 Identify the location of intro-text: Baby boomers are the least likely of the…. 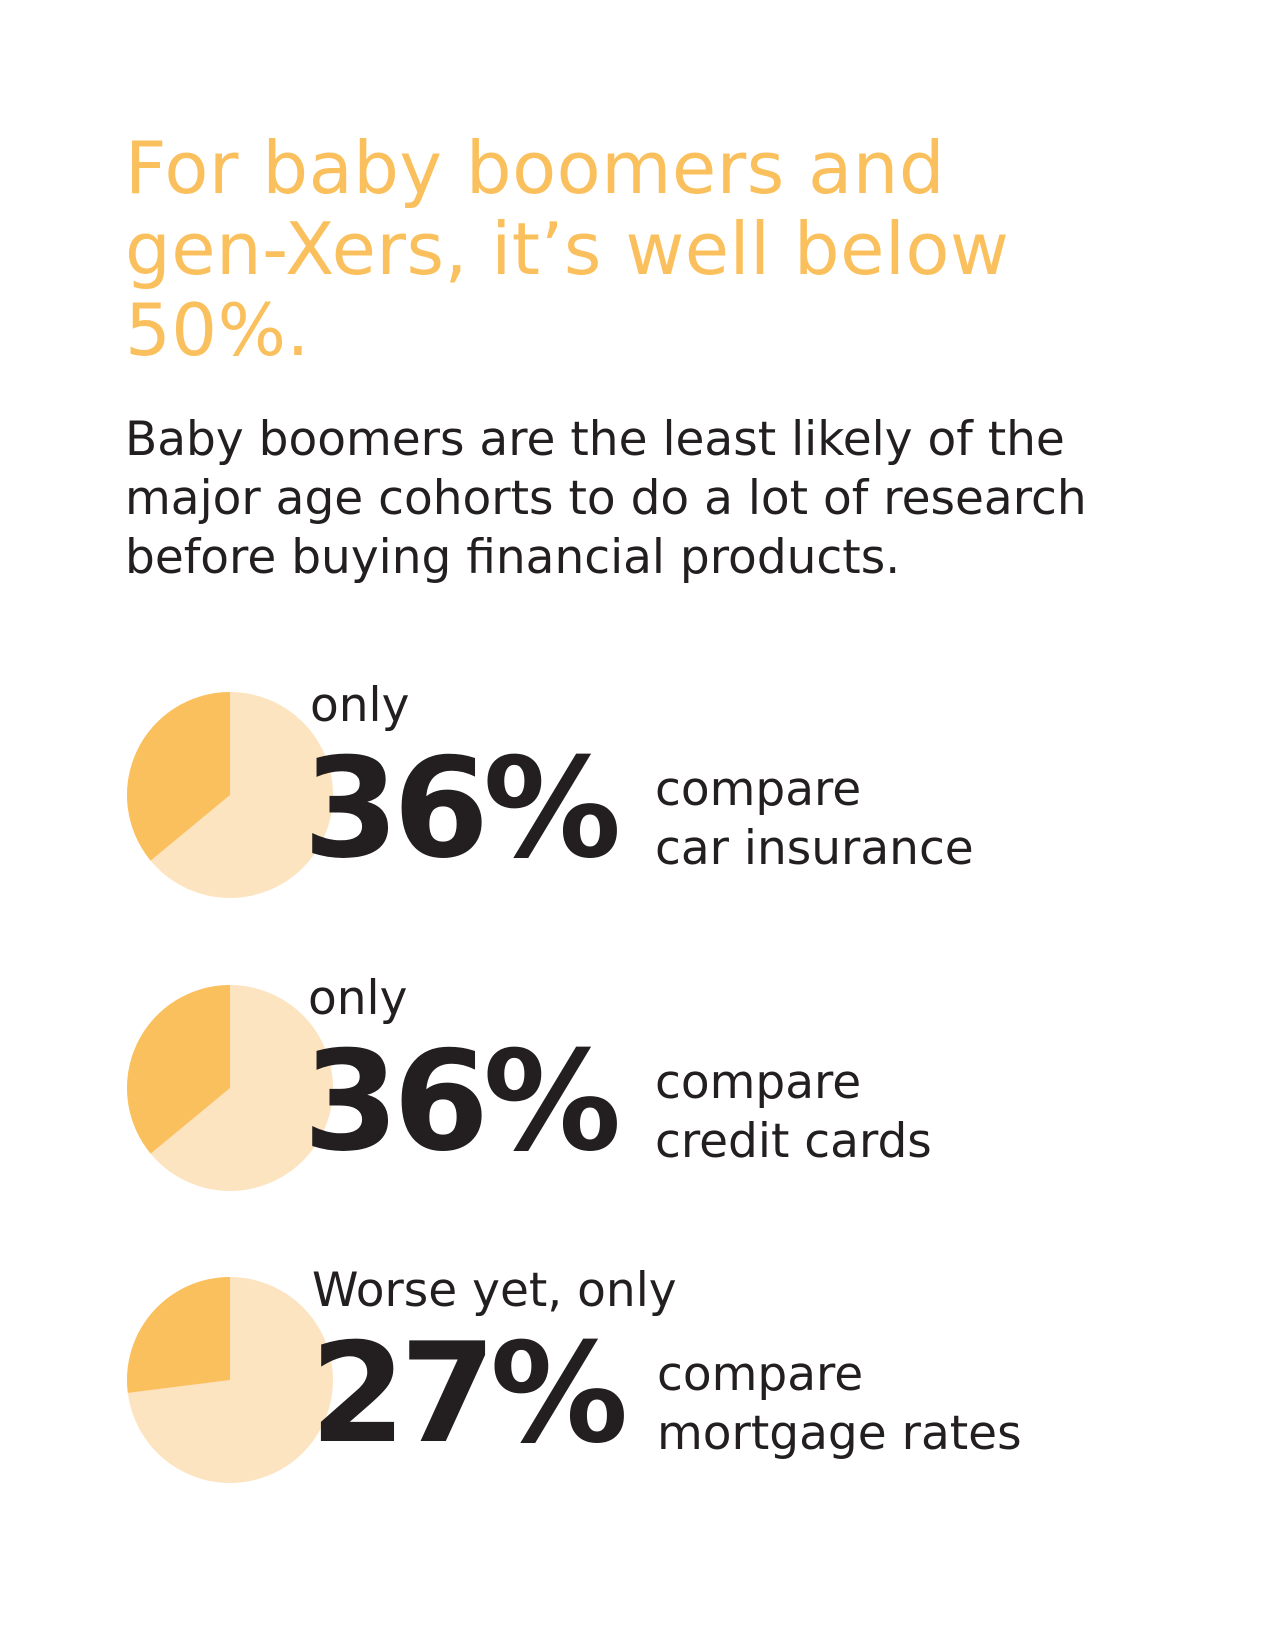
(606, 498).